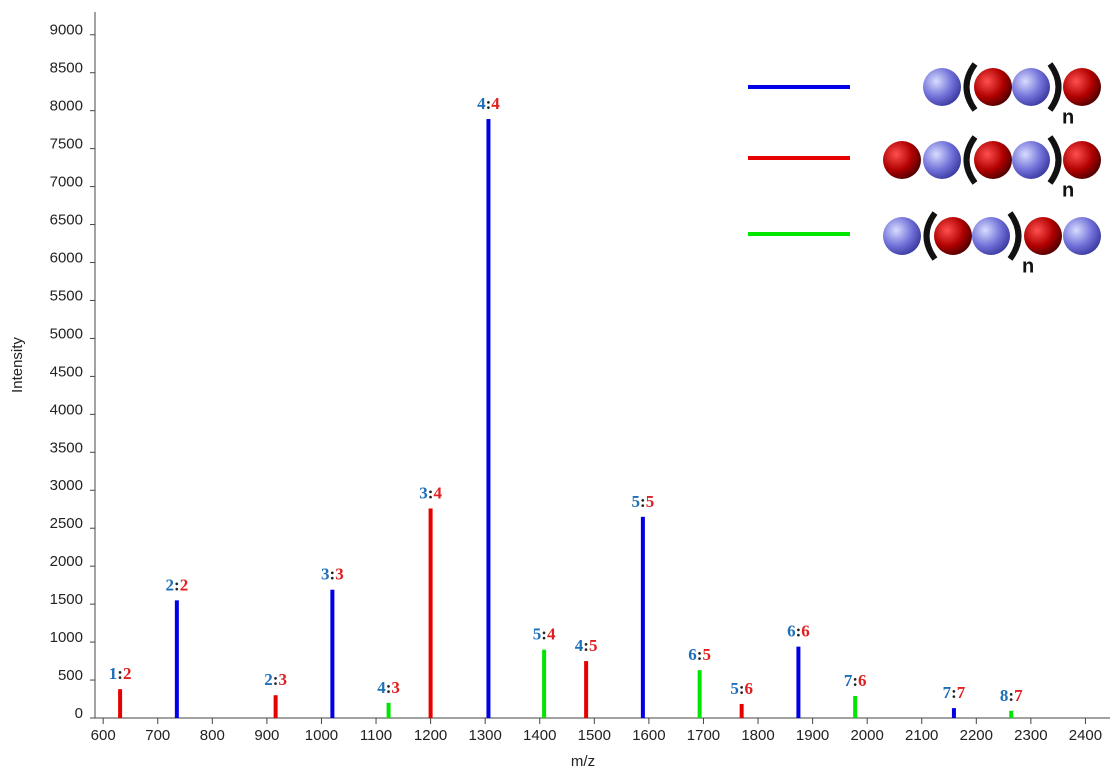 The image size is (1112, 773). I want to click on y-tick-label: 4000, so click(66, 409).